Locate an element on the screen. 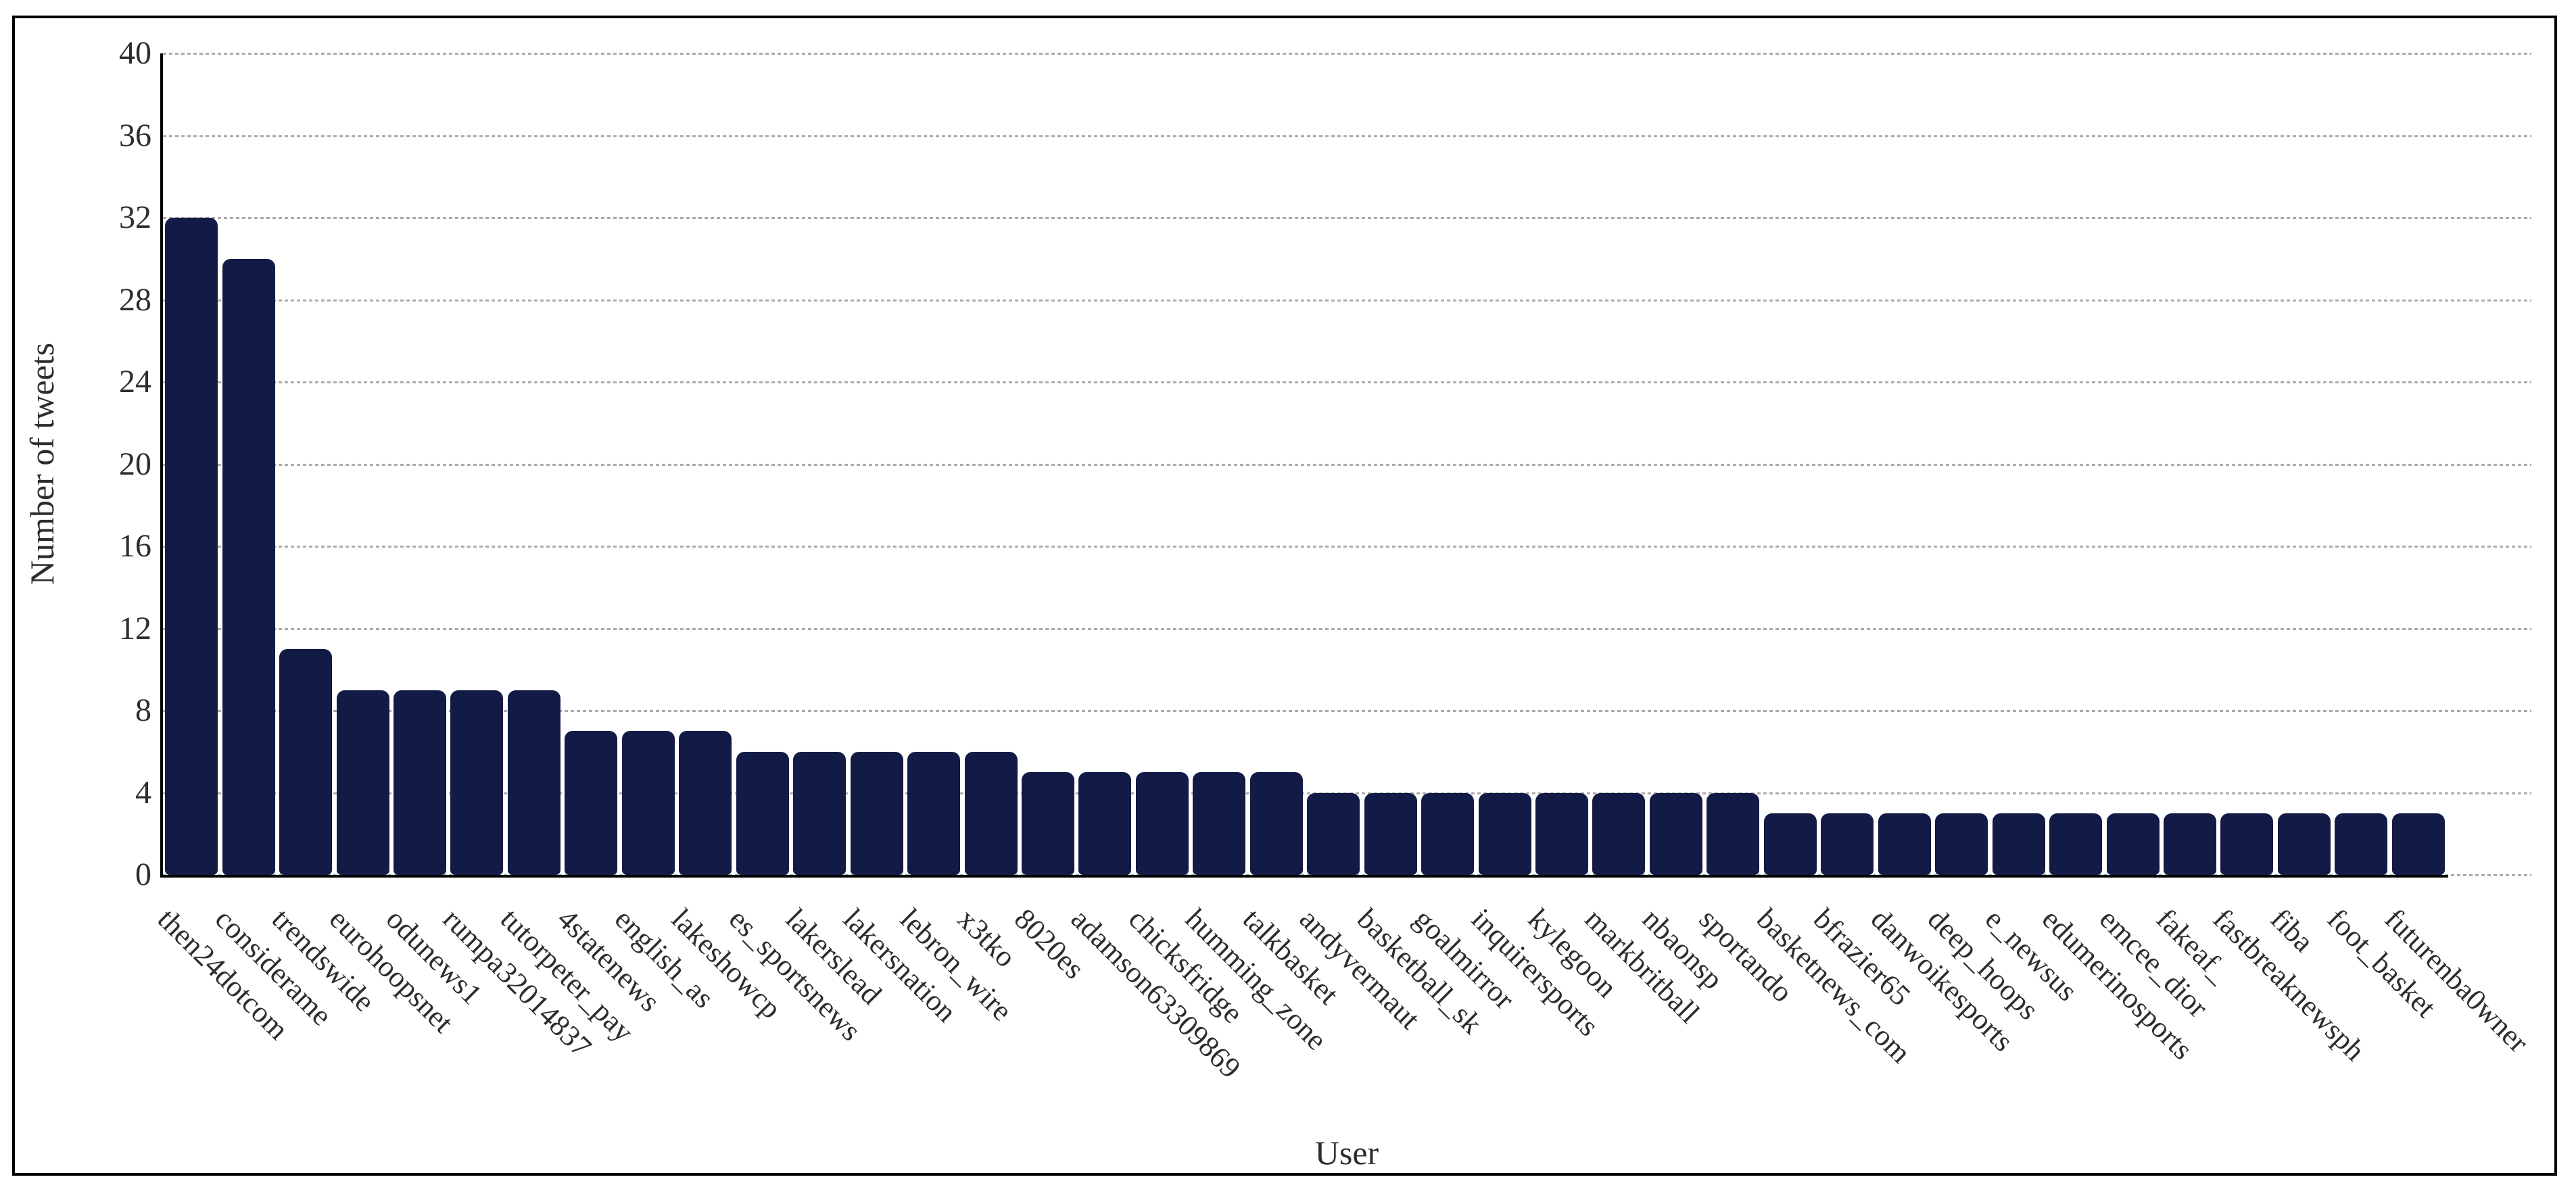 This screenshot has width=2576, height=1196. bar-fakeaf_ is located at coordinates (2189, 844).